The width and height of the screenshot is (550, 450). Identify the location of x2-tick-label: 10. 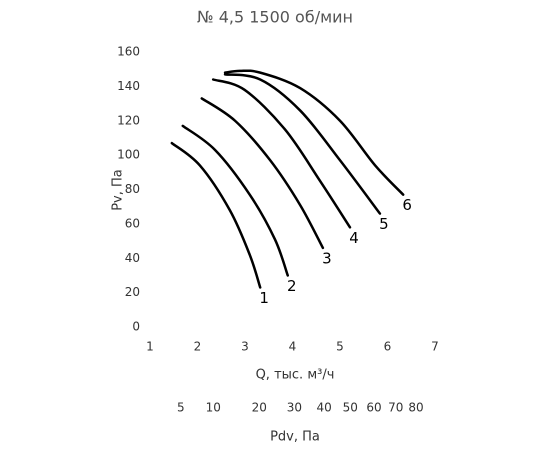
(213, 408).